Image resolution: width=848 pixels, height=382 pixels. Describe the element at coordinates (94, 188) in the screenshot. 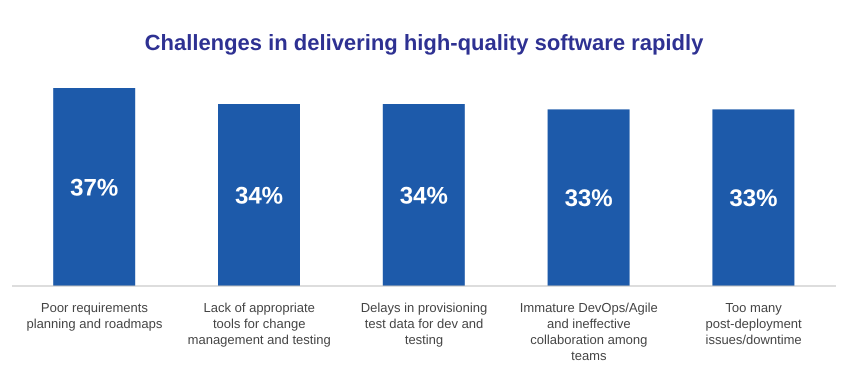

I see `data-label: 37%` at that location.